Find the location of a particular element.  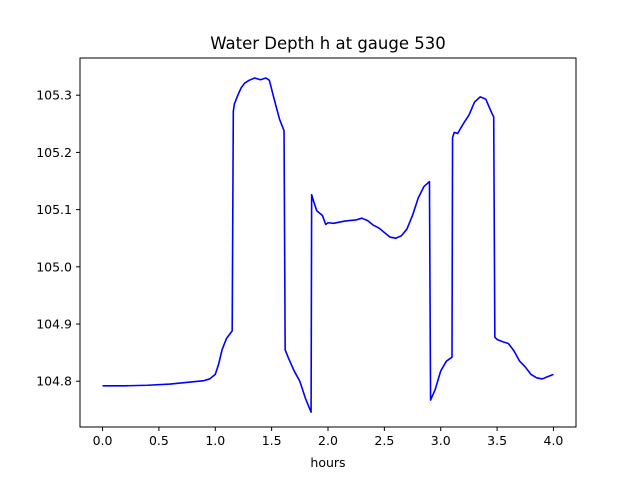

x-tick-label: 1.0 is located at coordinates (215, 440).